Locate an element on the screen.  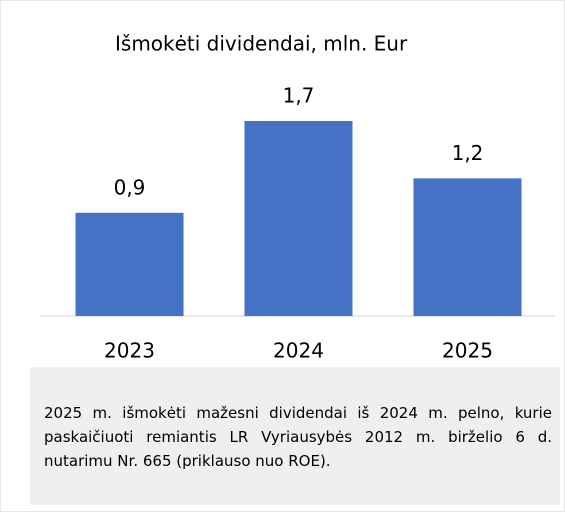
chart-title: Išmokėti dividendai, mln. Eur is located at coordinates (261, 44).